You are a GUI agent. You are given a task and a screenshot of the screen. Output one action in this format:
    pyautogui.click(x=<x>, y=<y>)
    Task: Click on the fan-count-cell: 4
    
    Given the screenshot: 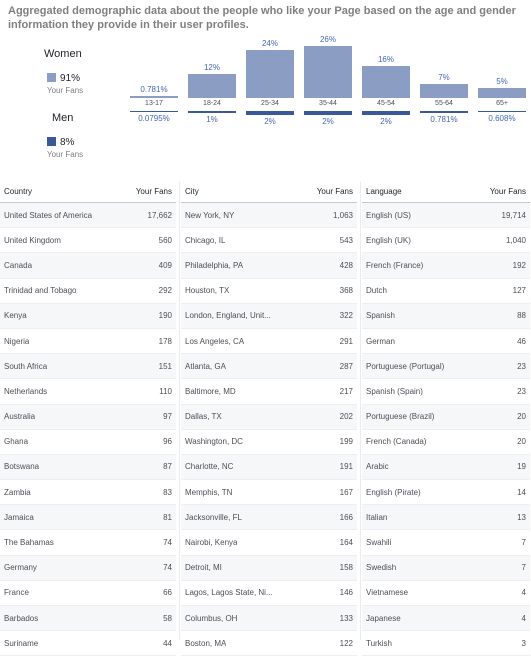 What is the action you would take?
    pyautogui.click(x=523, y=593)
    